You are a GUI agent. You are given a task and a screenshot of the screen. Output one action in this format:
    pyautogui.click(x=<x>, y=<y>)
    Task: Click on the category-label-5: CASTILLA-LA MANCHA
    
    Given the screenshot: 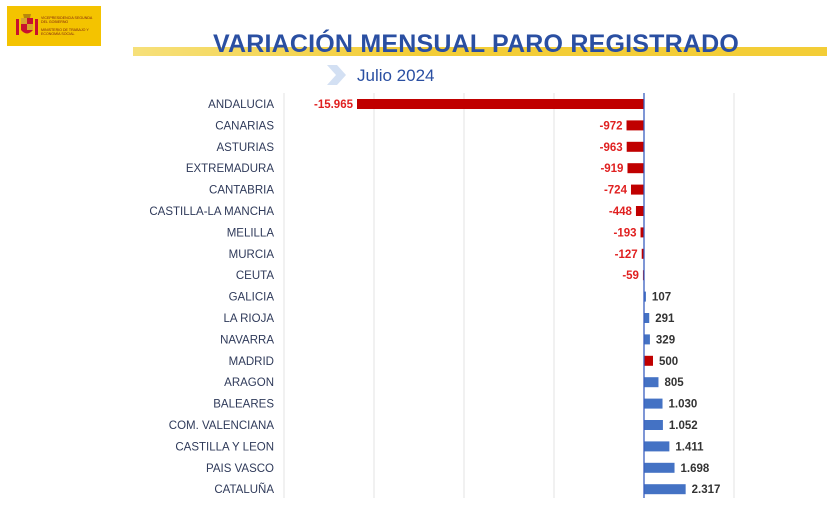 What is the action you would take?
    pyautogui.click(x=211, y=212)
    